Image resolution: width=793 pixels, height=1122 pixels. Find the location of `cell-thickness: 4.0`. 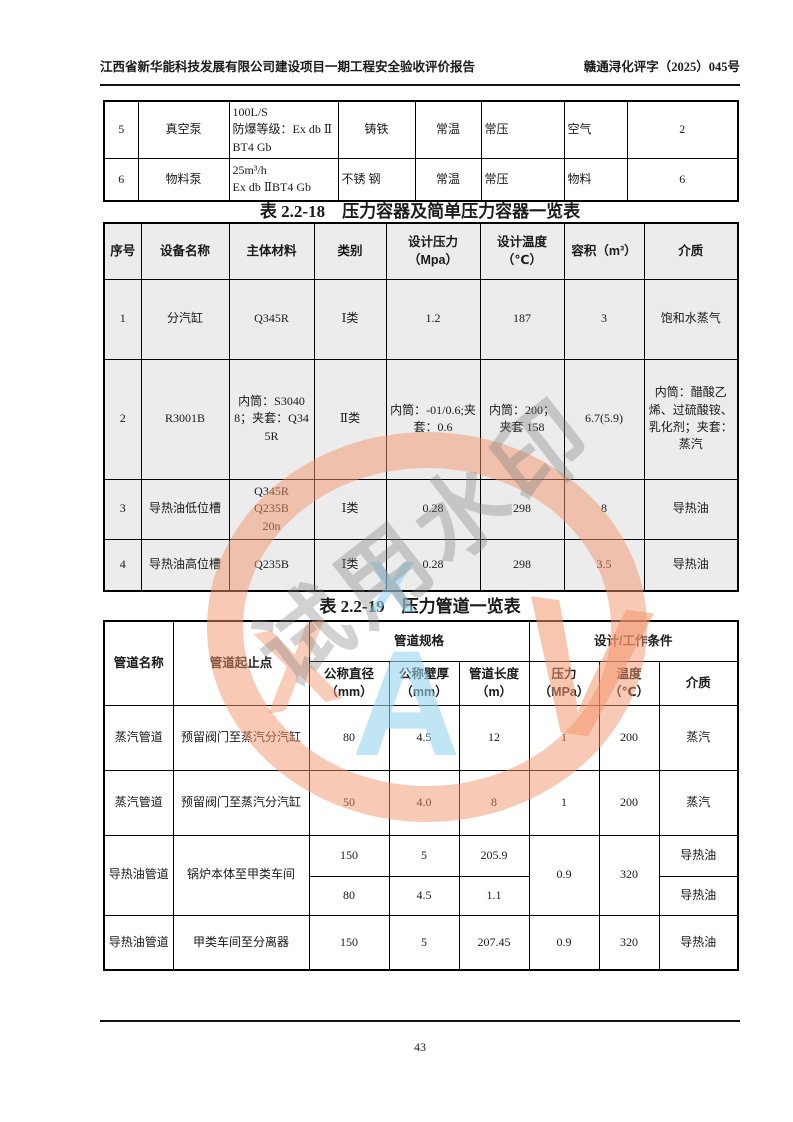

cell-thickness: 4.0 is located at coordinates (424, 802).